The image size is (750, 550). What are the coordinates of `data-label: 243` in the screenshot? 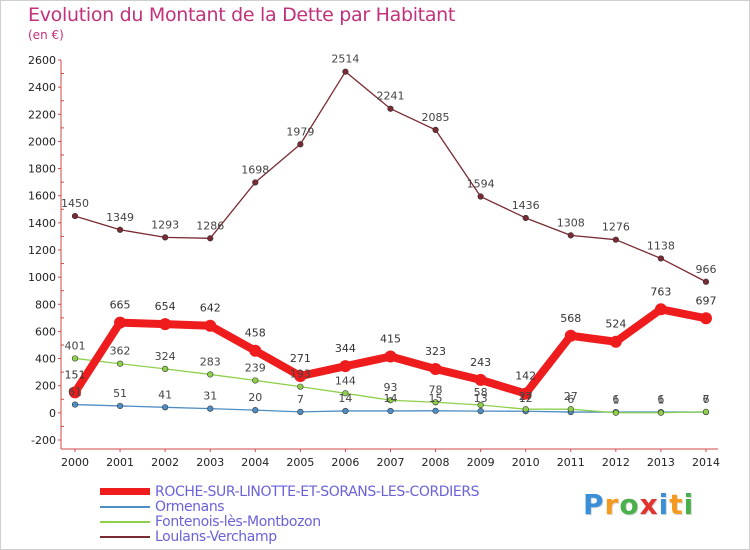 It's located at (480, 362).